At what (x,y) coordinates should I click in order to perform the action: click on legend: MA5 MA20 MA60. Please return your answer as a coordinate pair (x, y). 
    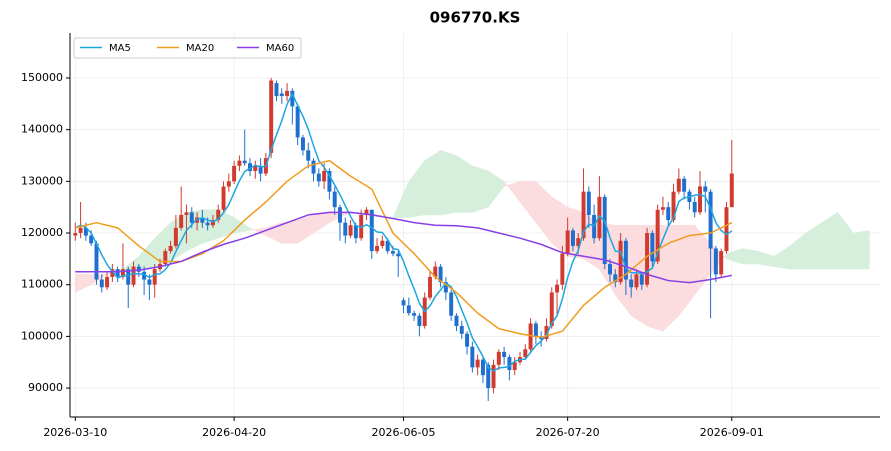
    Looking at the image, I should click on (187, 48).